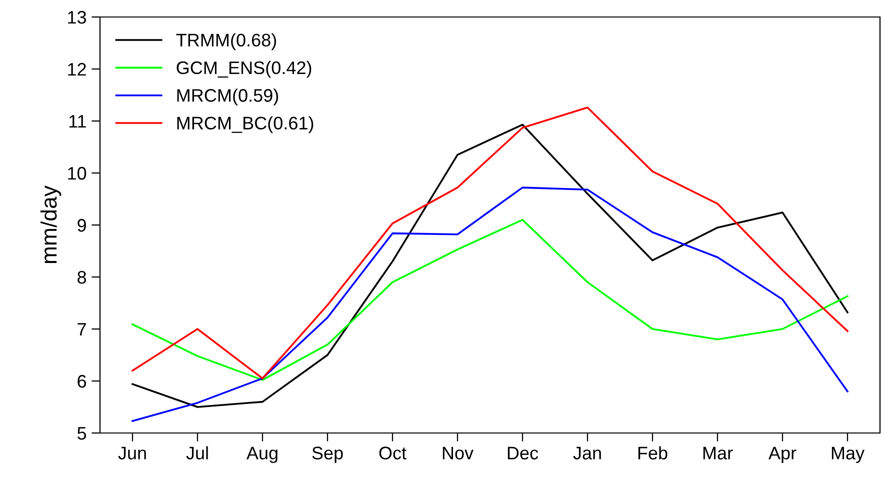 The height and width of the screenshot is (488, 885). I want to click on y-tick-label: 6, so click(82, 381).